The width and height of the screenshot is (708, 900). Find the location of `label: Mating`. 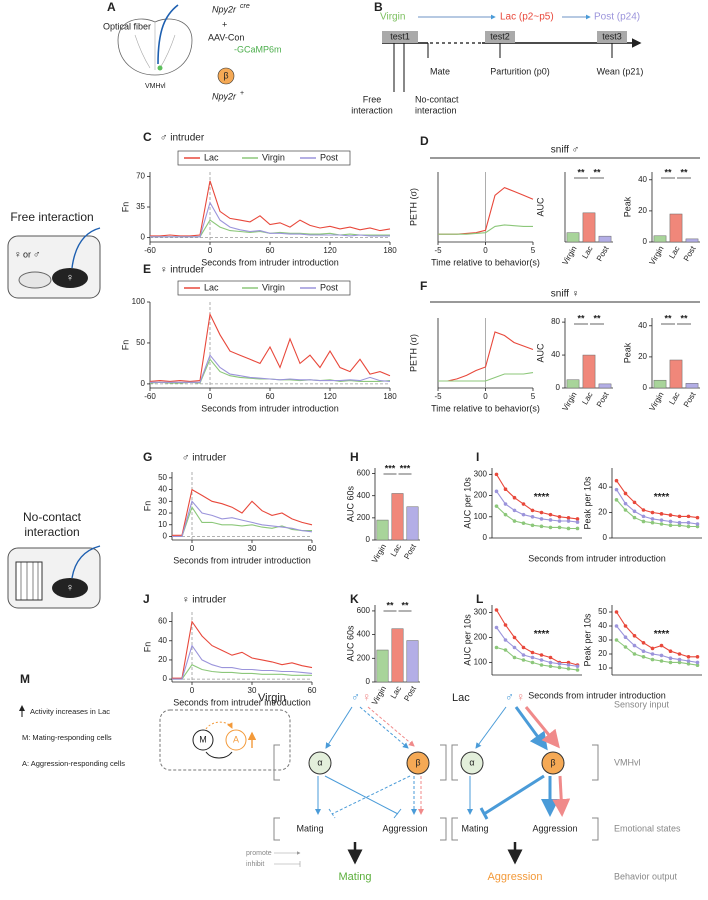

label: Mating is located at coordinates (309, 828).